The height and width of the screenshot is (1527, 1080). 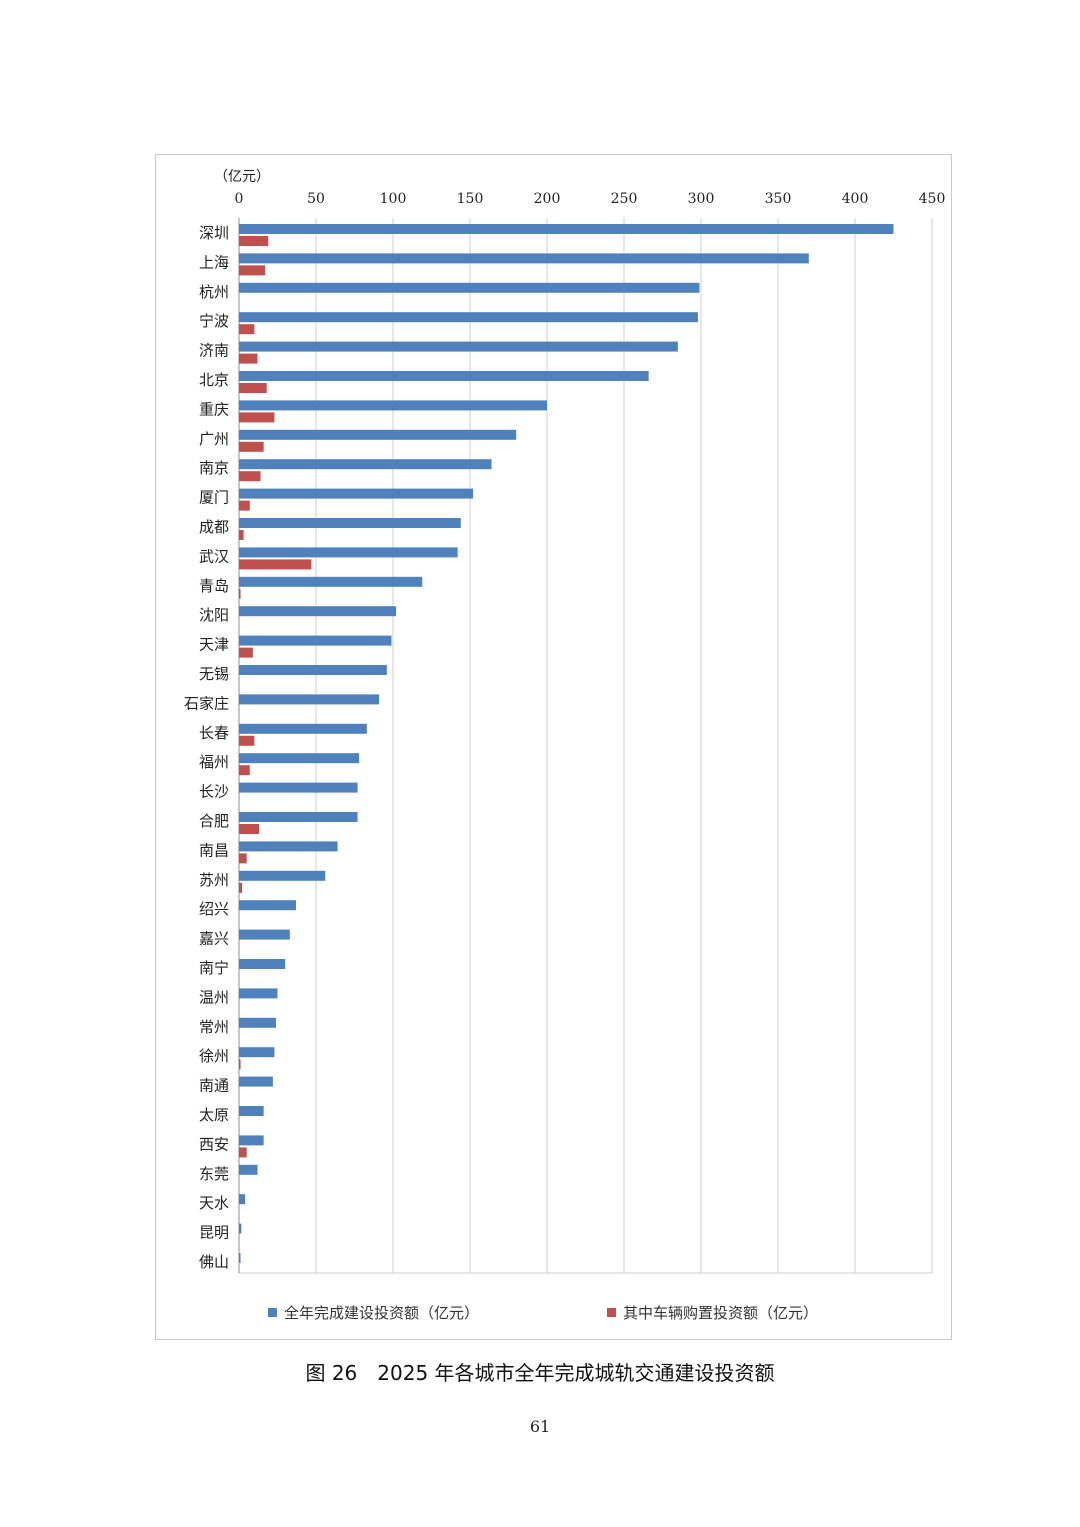 I want to click on category-label: 济南, so click(x=214, y=351).